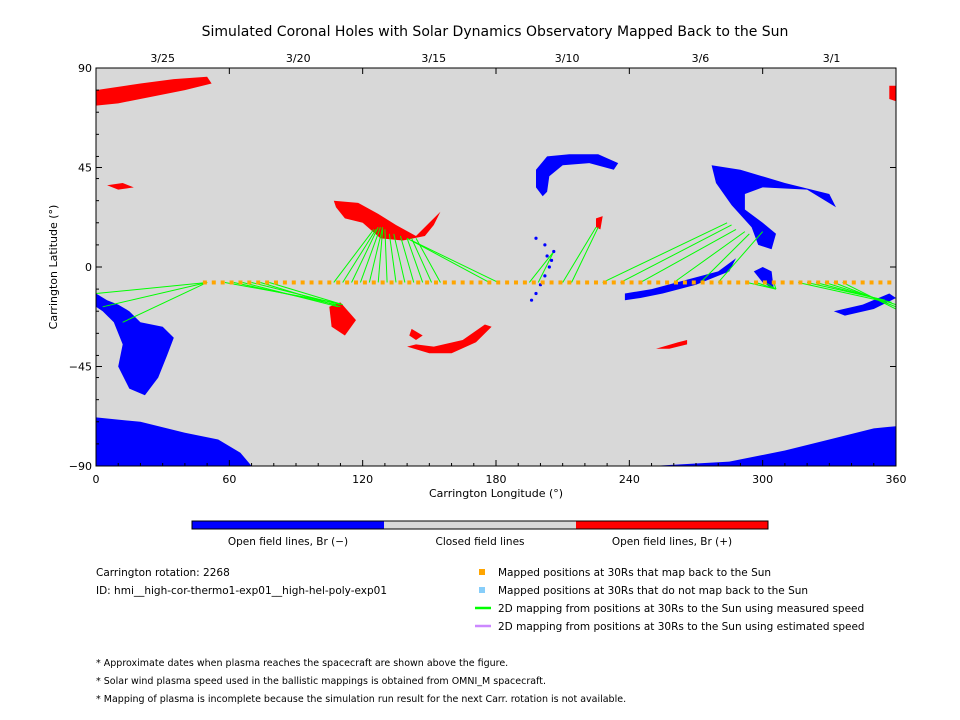  I want to click on date-label-5: 3/1, so click(832, 58).